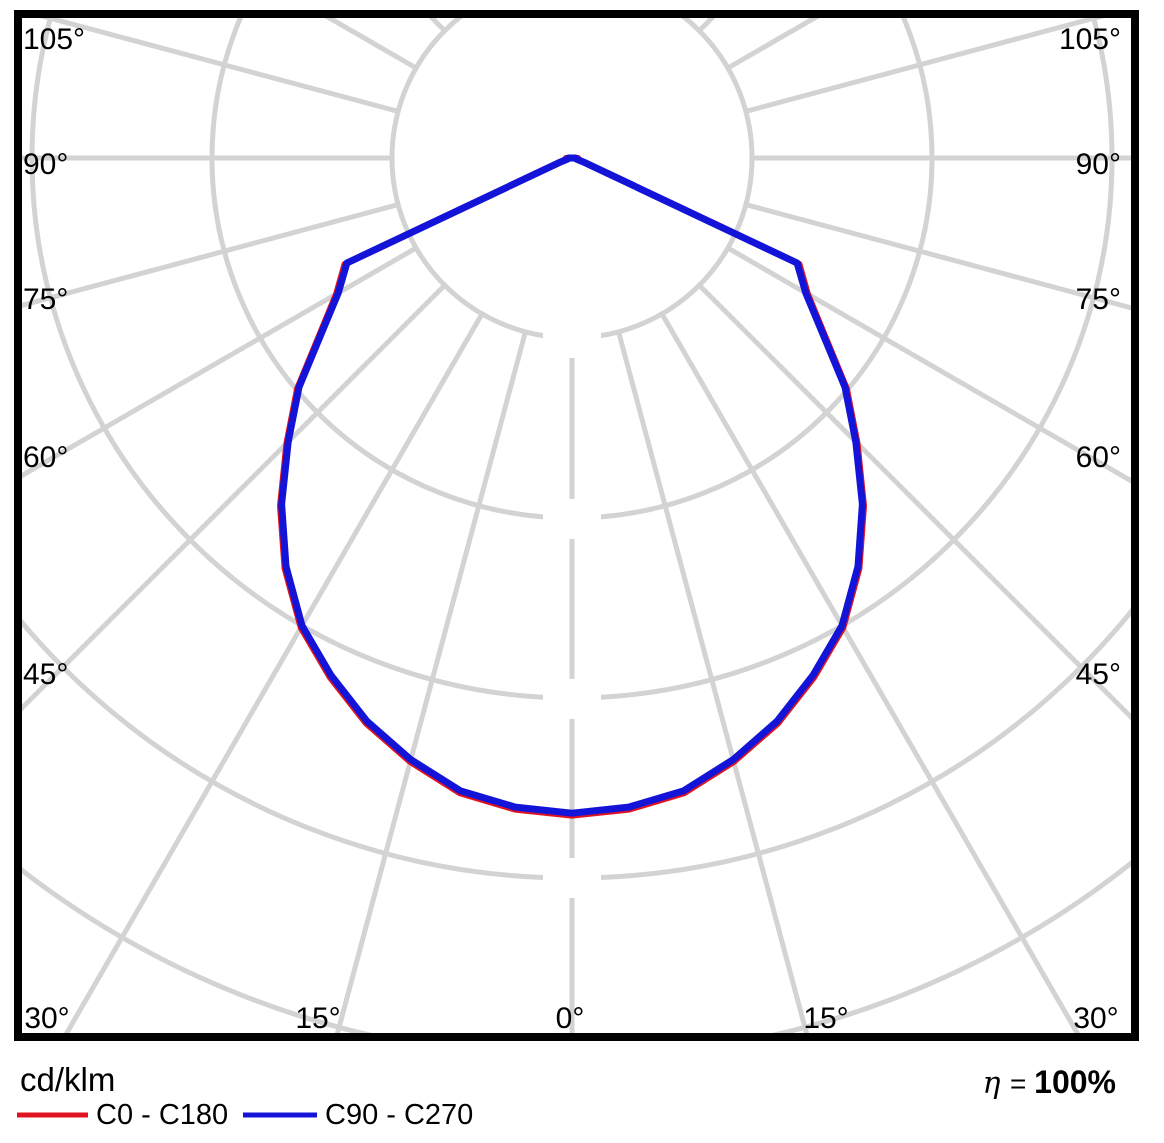 The height and width of the screenshot is (1143, 1164). I want to click on angle-label-right: 90°, so click(1098, 164).